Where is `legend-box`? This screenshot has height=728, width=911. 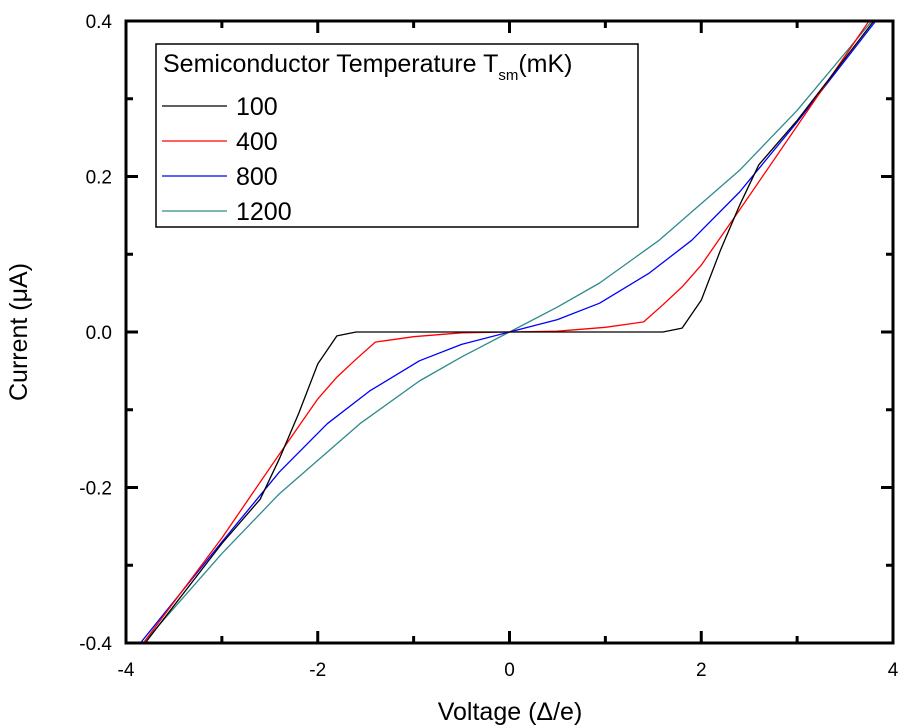 legend-box is located at coordinates (397, 135).